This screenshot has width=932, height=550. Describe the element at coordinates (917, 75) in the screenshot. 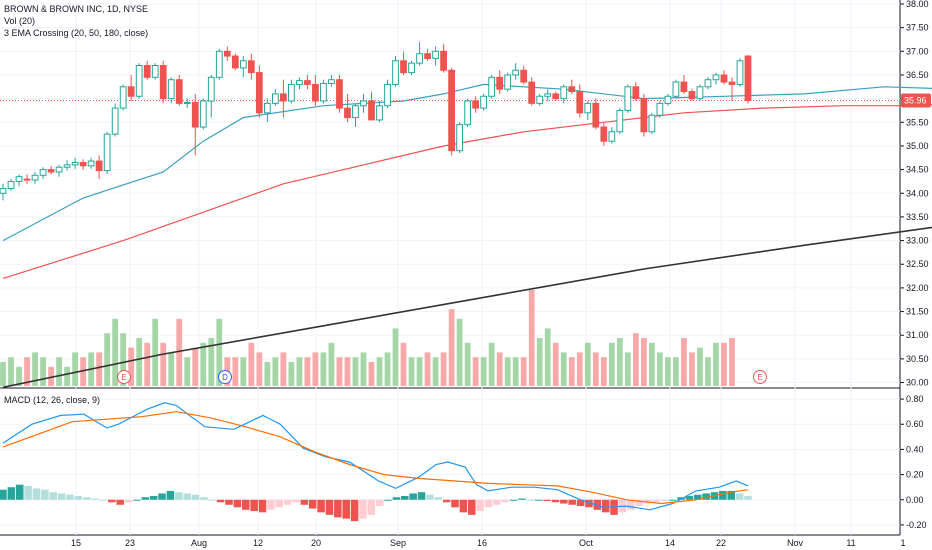

I see `y-tick-label: 36.50` at that location.